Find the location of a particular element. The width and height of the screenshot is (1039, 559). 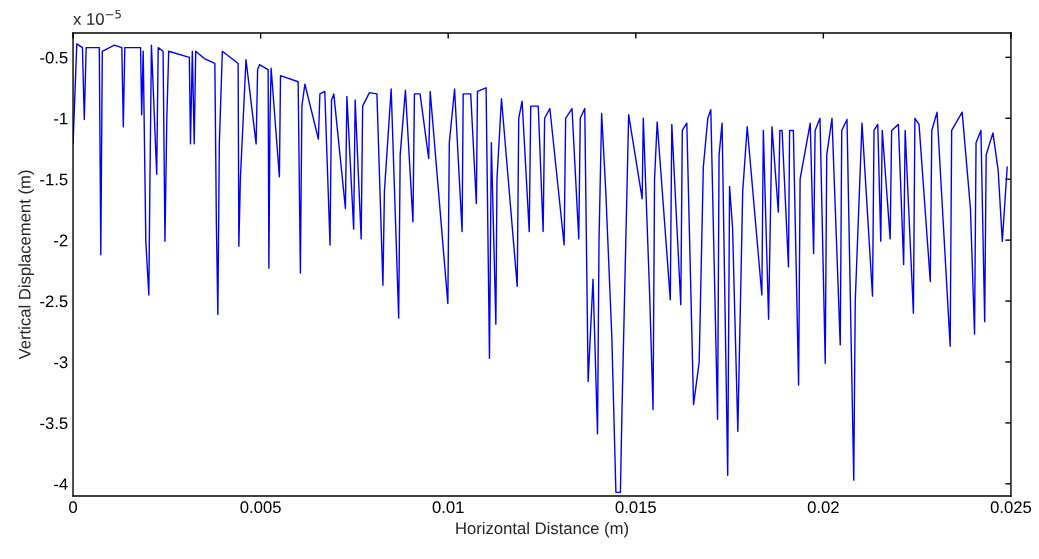

y-tick-label: -1.5 is located at coordinates (54, 179).